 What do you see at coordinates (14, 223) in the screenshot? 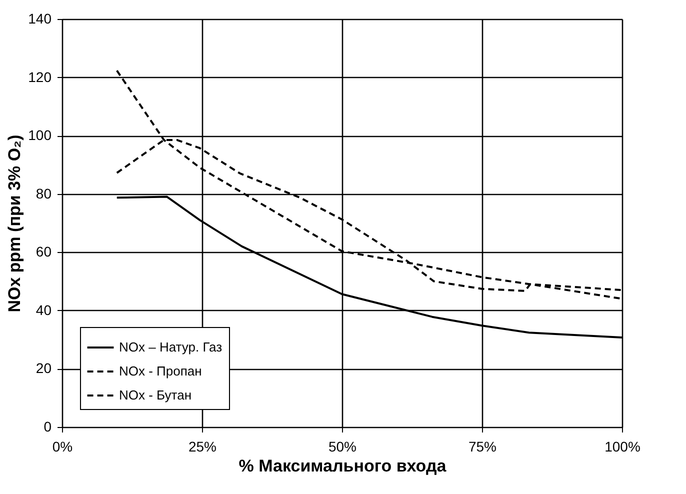
I see `y-axis-title: NOx ppm (при 3% O₂)` at bounding box center [14, 223].